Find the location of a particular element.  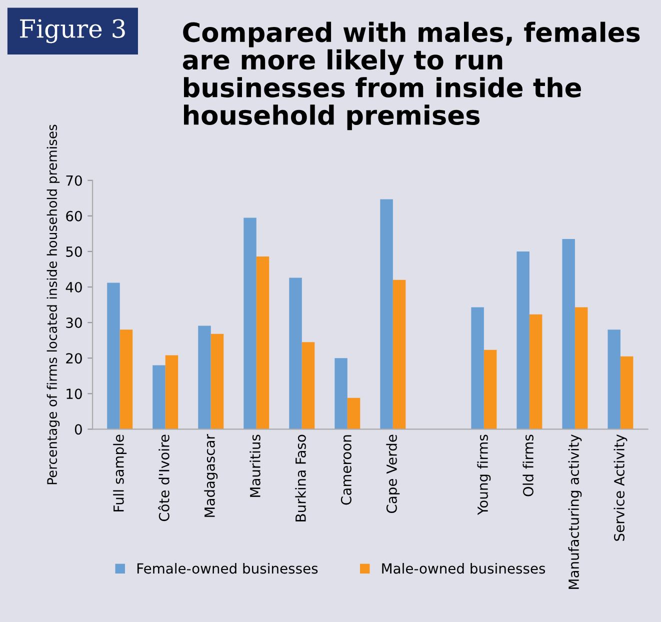

y-tick-label: 30 is located at coordinates (74, 323).